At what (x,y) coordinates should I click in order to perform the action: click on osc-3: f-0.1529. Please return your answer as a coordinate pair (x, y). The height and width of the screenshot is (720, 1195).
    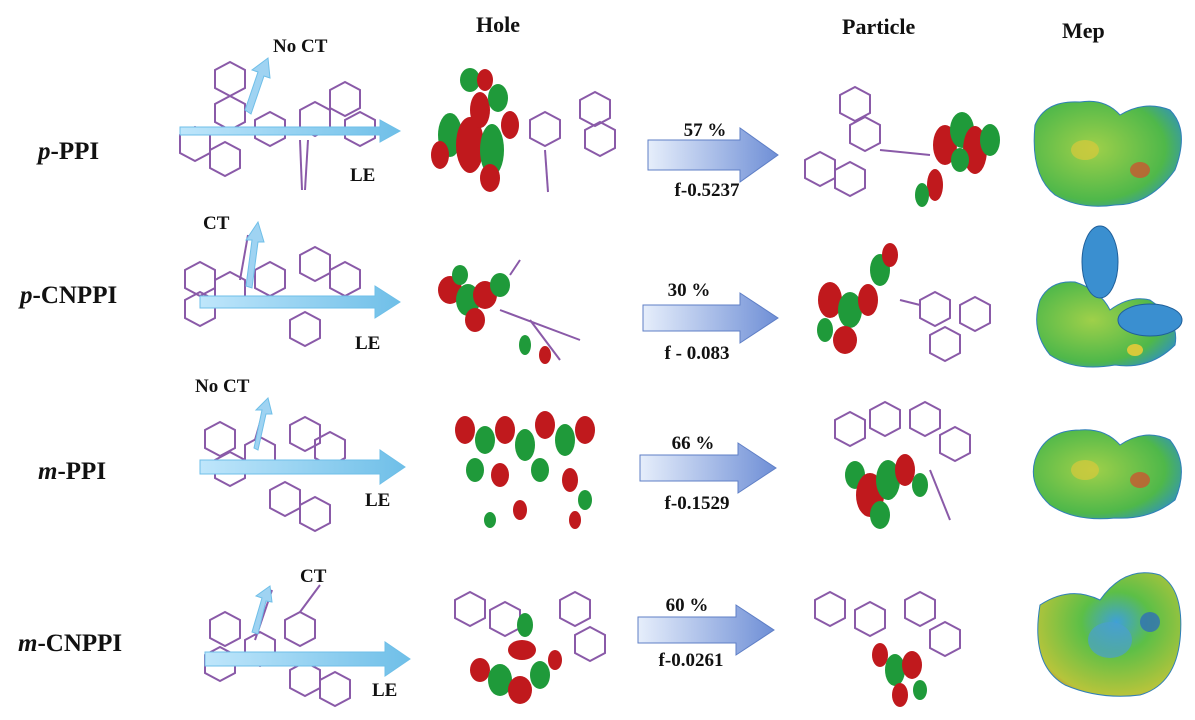
    Looking at the image, I should click on (697, 503).